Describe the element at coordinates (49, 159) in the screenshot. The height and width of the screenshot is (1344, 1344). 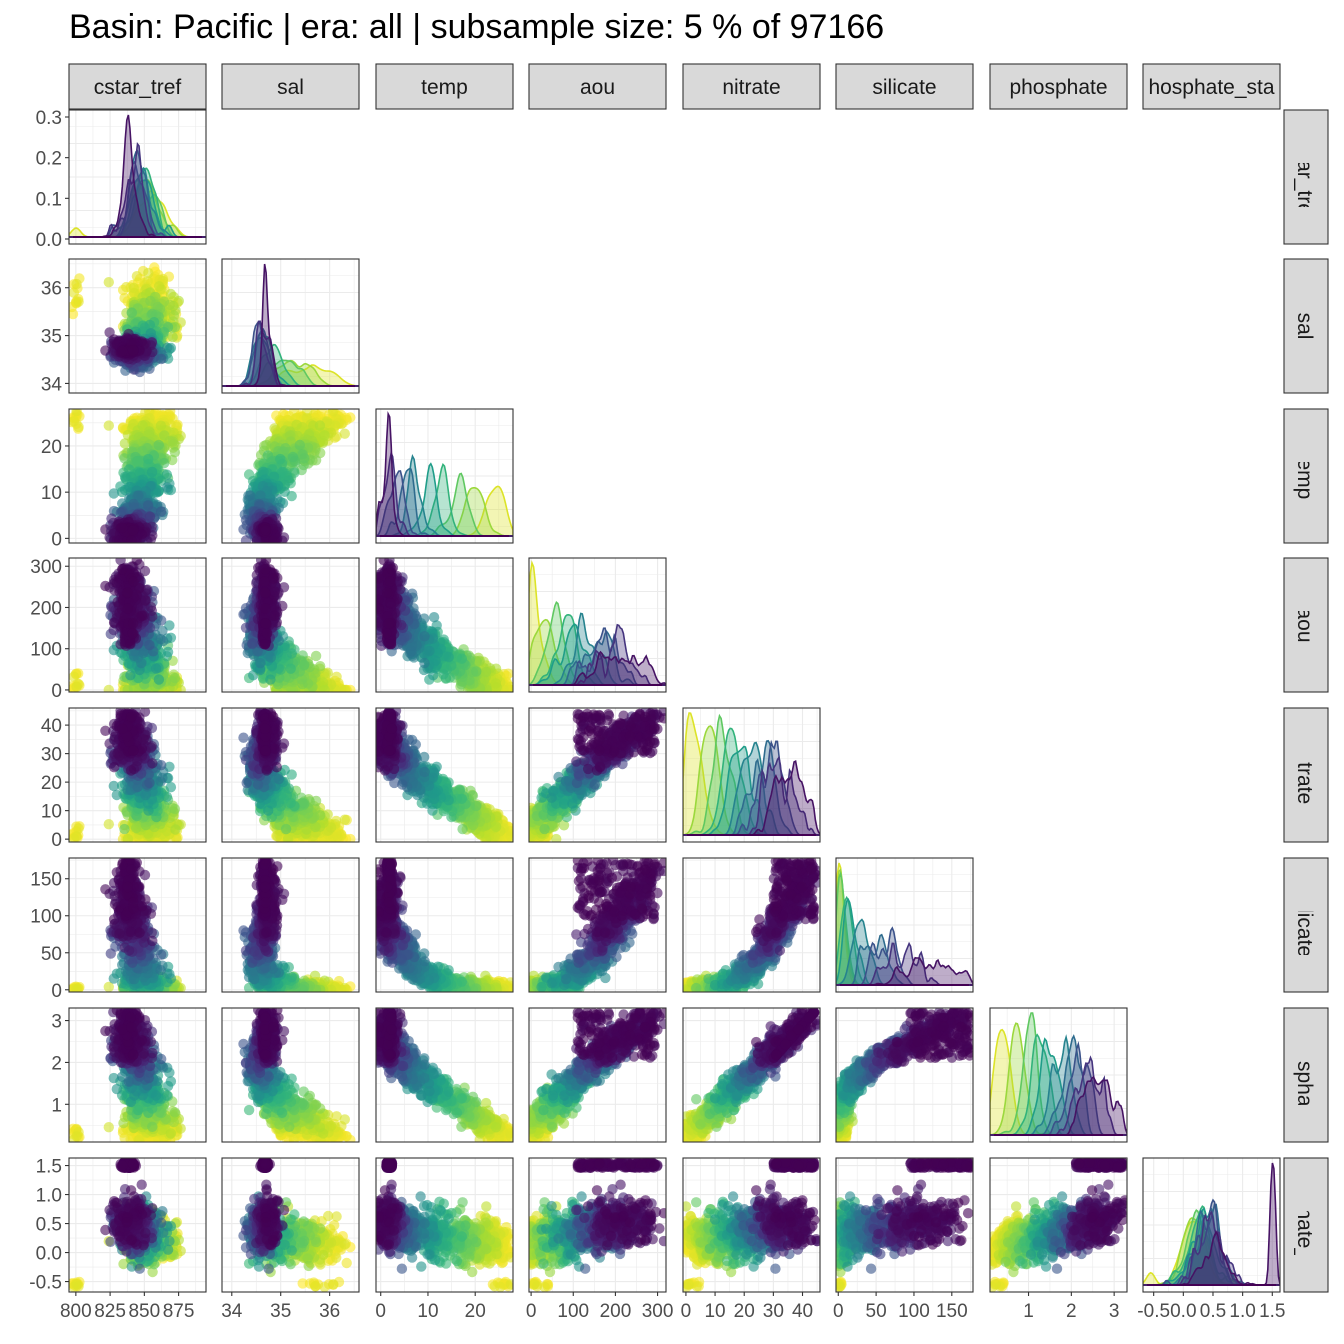
I see `y-tick-label: 0.2` at that location.